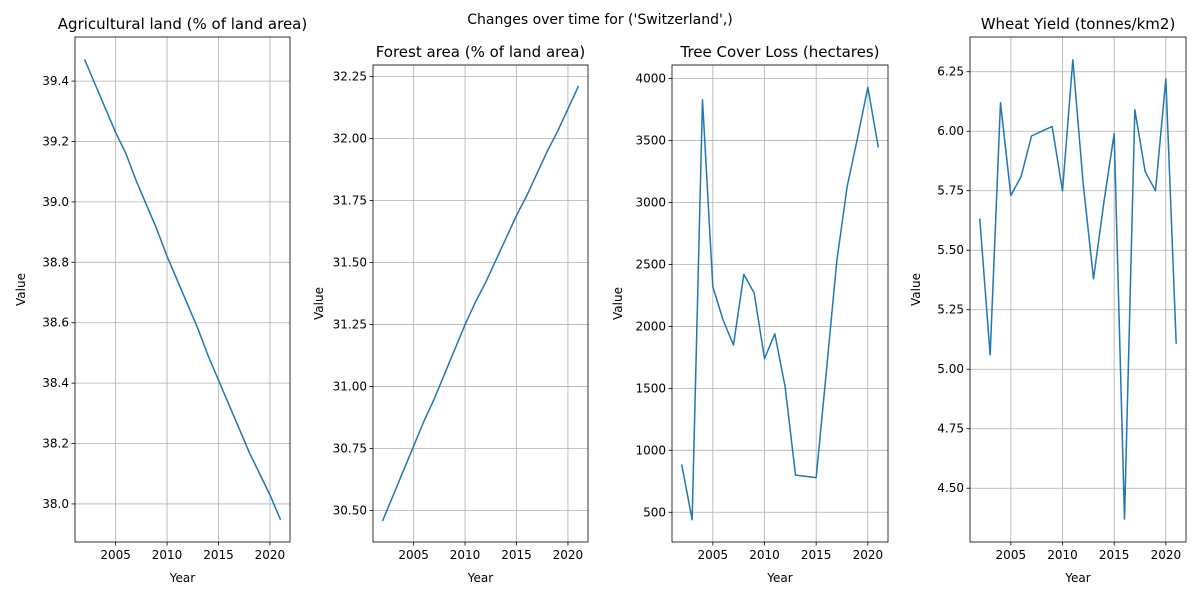 Image resolution: width=1200 pixels, height=600 pixels. What do you see at coordinates (950, 429) in the screenshot?
I see `y-tick-label: 4.75` at bounding box center [950, 429].